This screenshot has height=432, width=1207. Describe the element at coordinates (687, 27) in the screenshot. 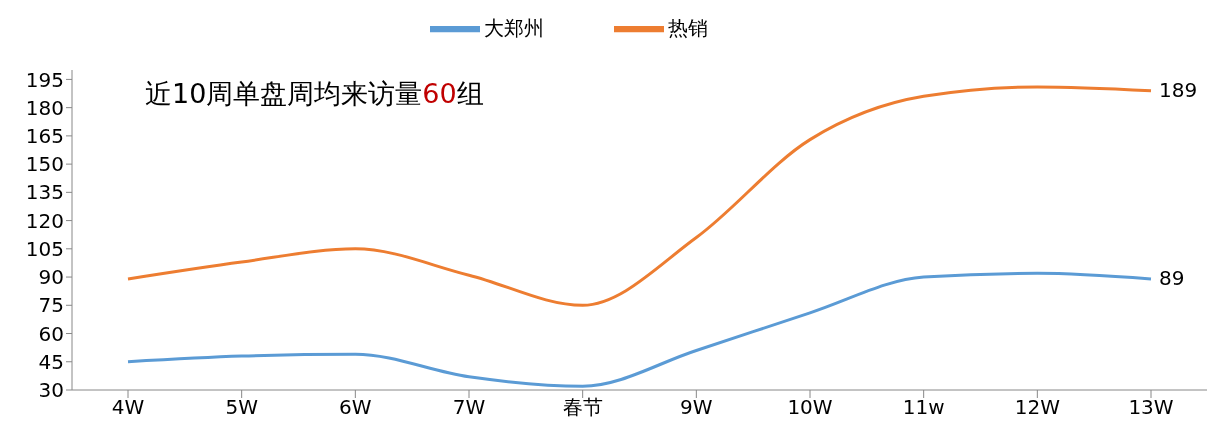

I see `legend-label: 热销` at that location.